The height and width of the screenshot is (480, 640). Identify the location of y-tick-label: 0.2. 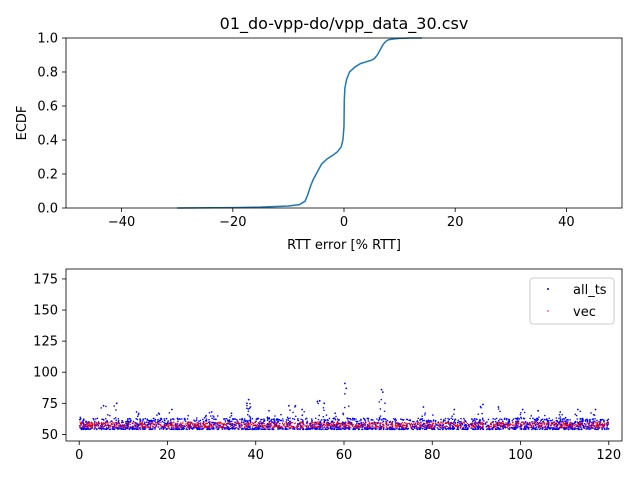
(47, 175).